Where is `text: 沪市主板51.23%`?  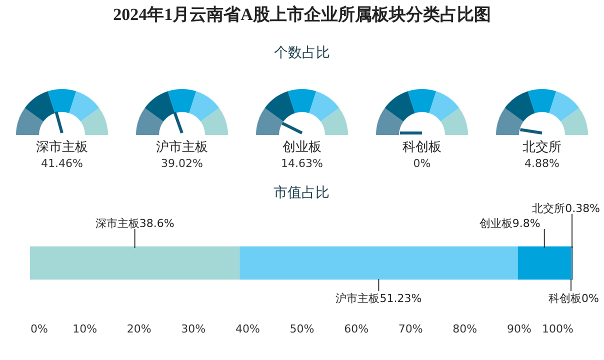 text: 沪市主板51.23% is located at coordinates (379, 298).